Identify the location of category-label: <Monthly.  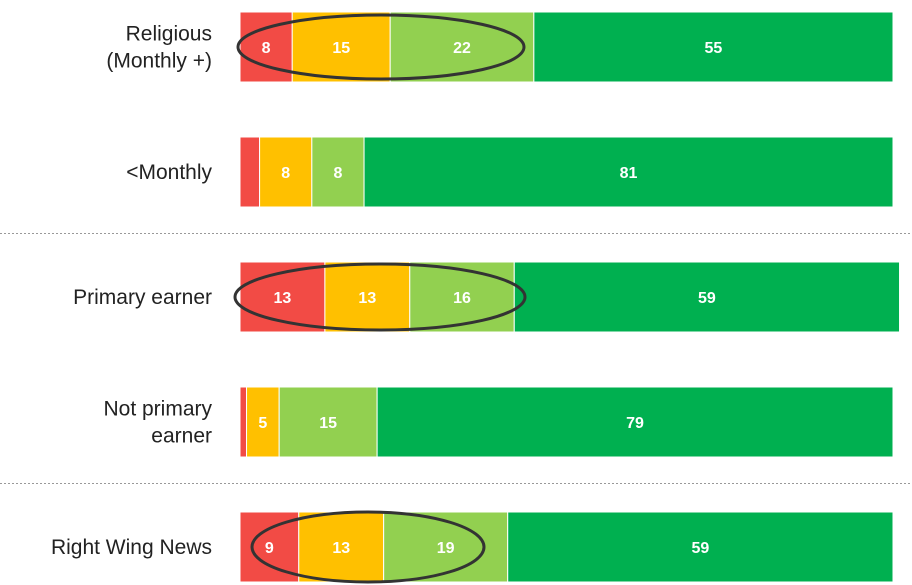
(169, 172).